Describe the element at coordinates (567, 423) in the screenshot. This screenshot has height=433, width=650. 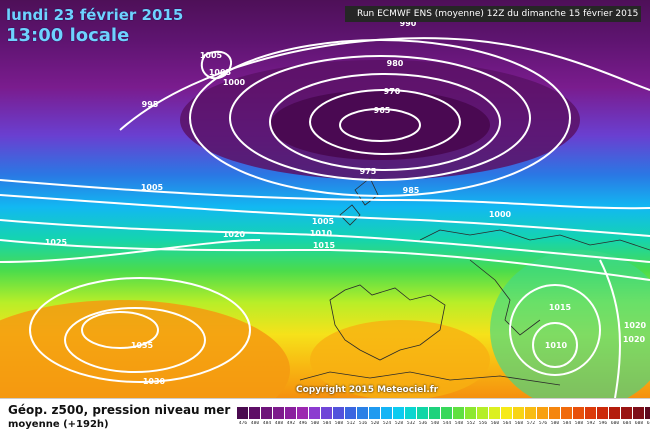
I see `scale-tick: 584` at that location.